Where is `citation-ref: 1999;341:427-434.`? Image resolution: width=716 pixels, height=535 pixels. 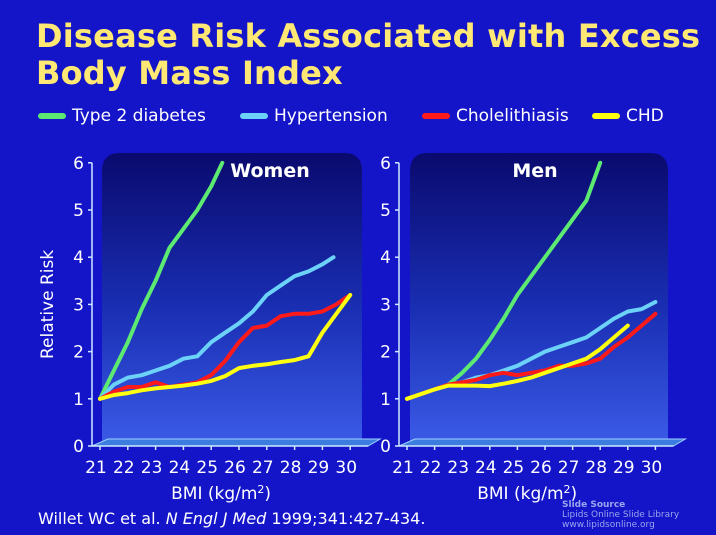 citation-ref: 1999;341:427-434. is located at coordinates (348, 518).